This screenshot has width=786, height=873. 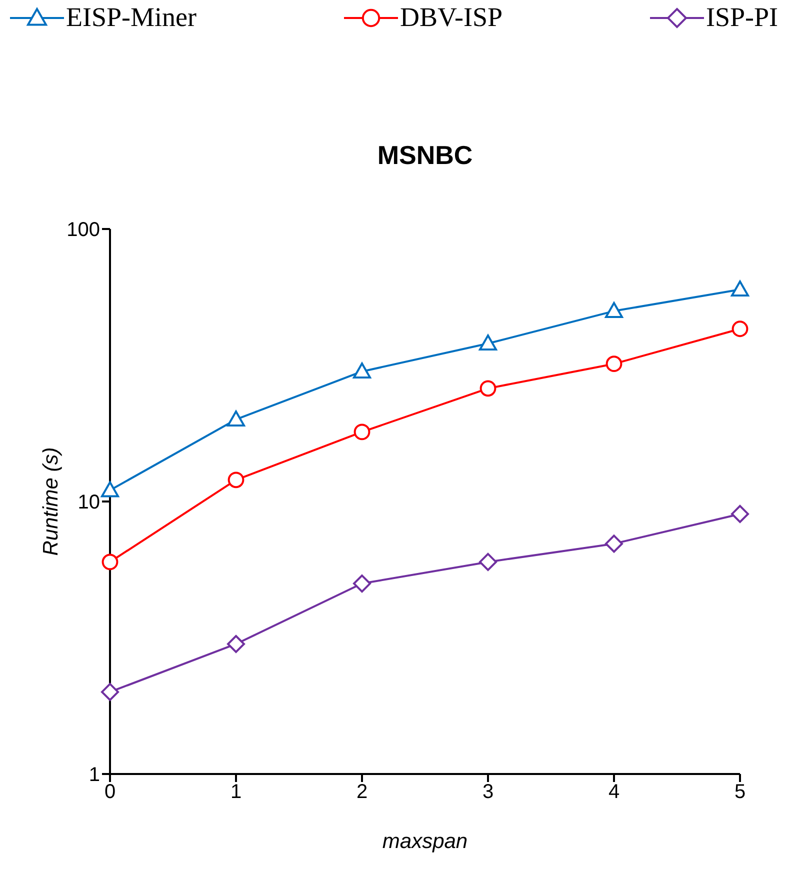 I want to click on chart-title: MSNBC, so click(x=425, y=155).